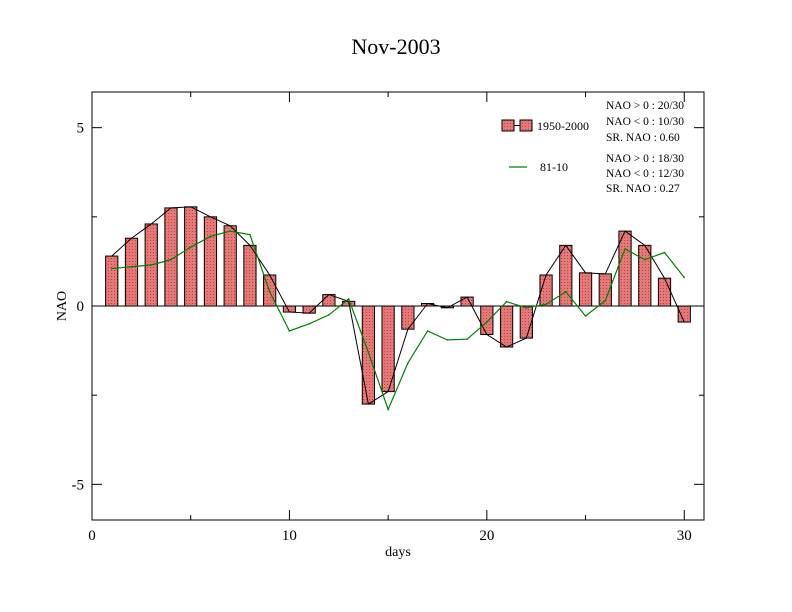 The width and height of the screenshot is (792, 612). I want to click on legend-label-81-10: 81-10, so click(554, 167).